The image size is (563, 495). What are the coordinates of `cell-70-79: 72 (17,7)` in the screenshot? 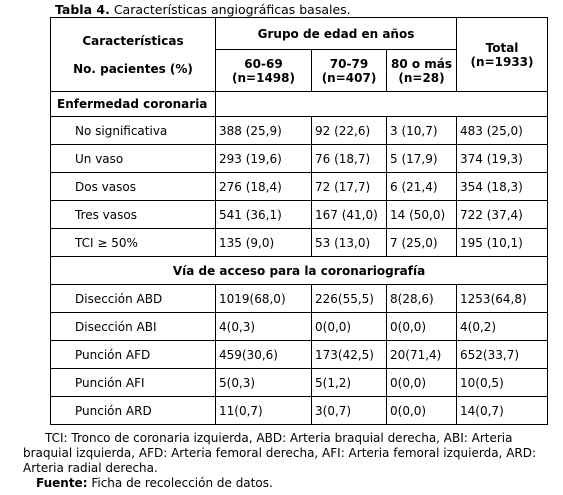 It's located at (349, 186).